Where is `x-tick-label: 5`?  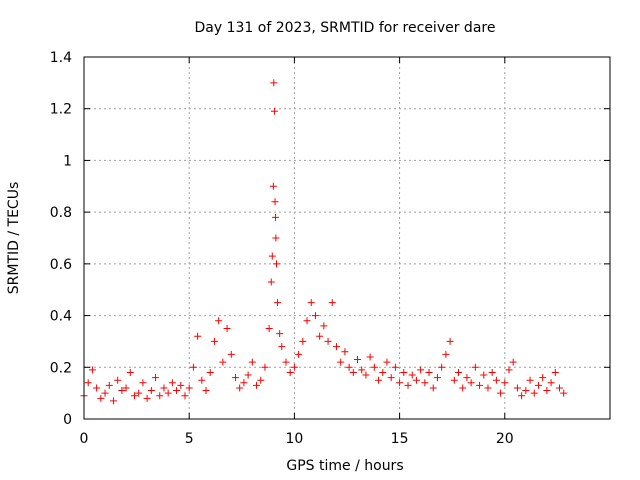 x-tick-label: 5 is located at coordinates (189, 439).